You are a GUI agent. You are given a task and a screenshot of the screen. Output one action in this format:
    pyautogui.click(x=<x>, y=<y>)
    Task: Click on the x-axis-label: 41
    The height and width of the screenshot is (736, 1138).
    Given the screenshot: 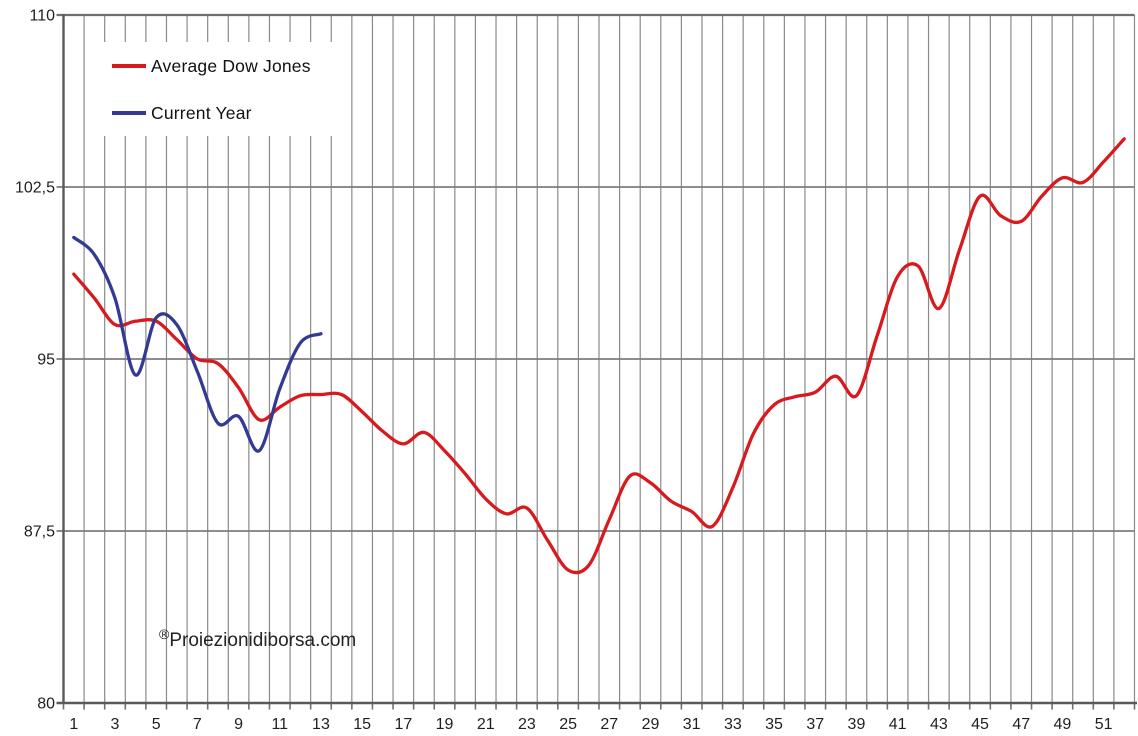 What is the action you would take?
    pyautogui.click(x=898, y=724)
    